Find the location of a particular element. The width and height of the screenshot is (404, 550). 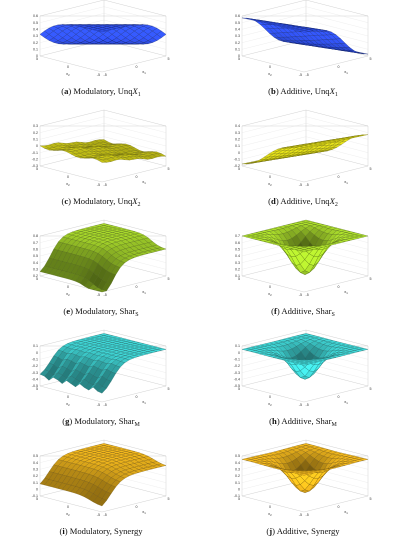

caption-measure-subscript: S is located at coordinates (137, 315).